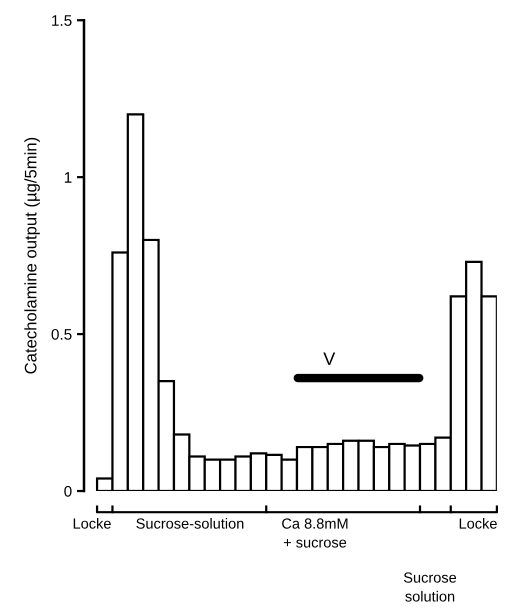  What do you see at coordinates (329, 358) in the screenshot?
I see `ref-line-label: V` at bounding box center [329, 358].